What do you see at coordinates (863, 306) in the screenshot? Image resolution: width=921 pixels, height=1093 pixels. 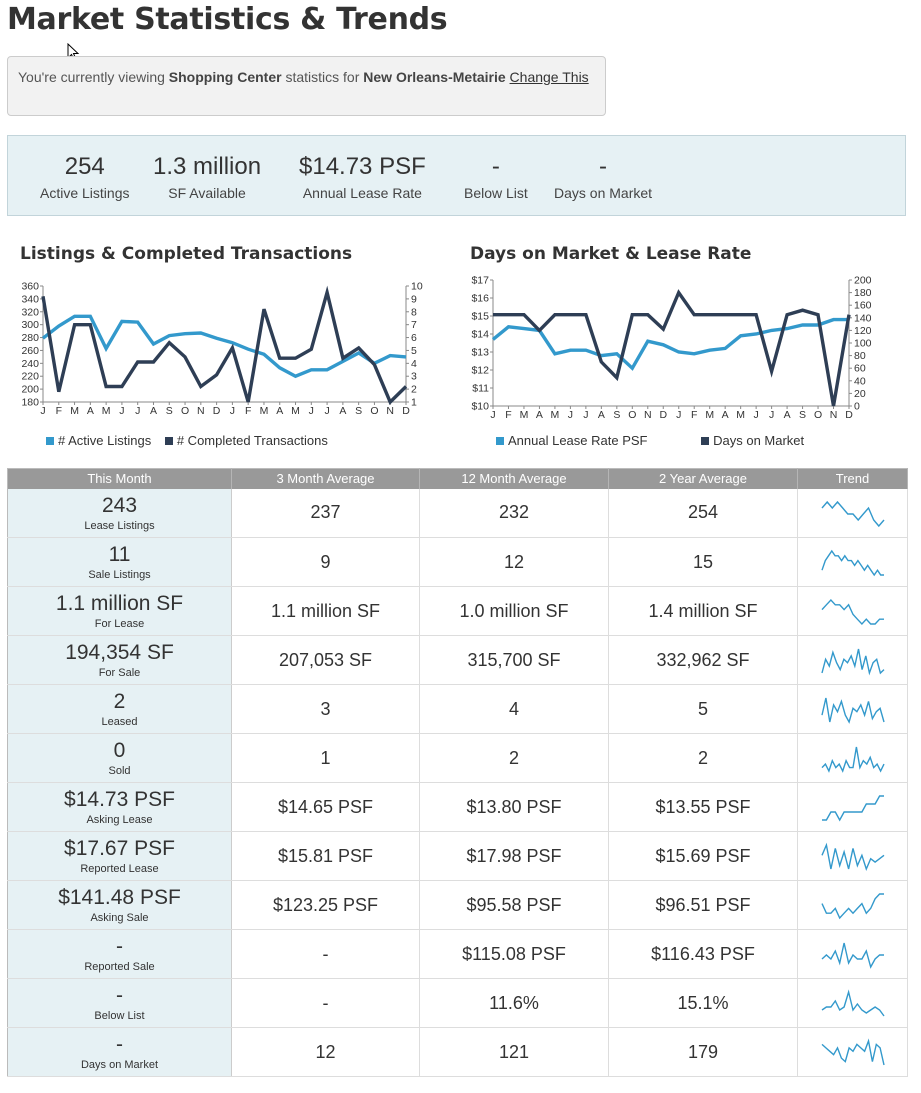 I see `y-tick-label-right: 160` at bounding box center [863, 306].